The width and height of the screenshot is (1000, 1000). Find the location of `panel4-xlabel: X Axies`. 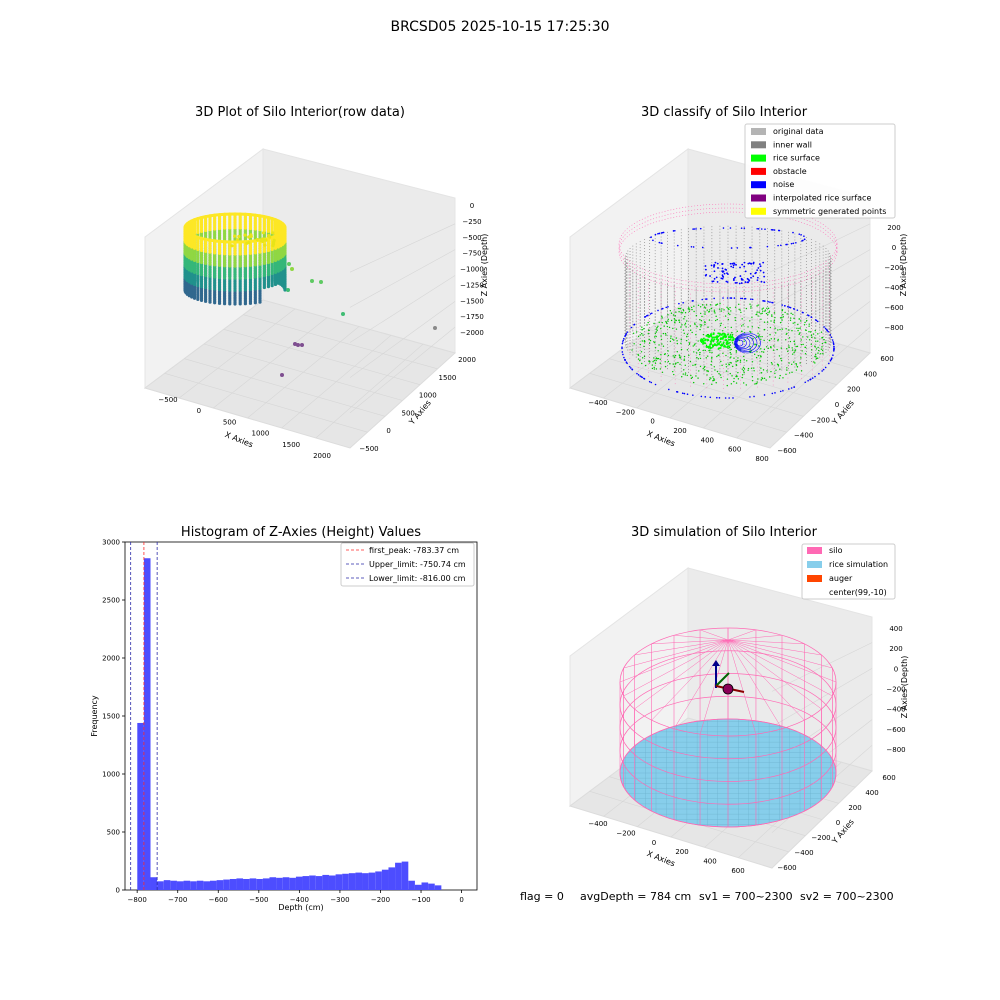

panel4-xlabel: X Axies is located at coordinates (661, 858).